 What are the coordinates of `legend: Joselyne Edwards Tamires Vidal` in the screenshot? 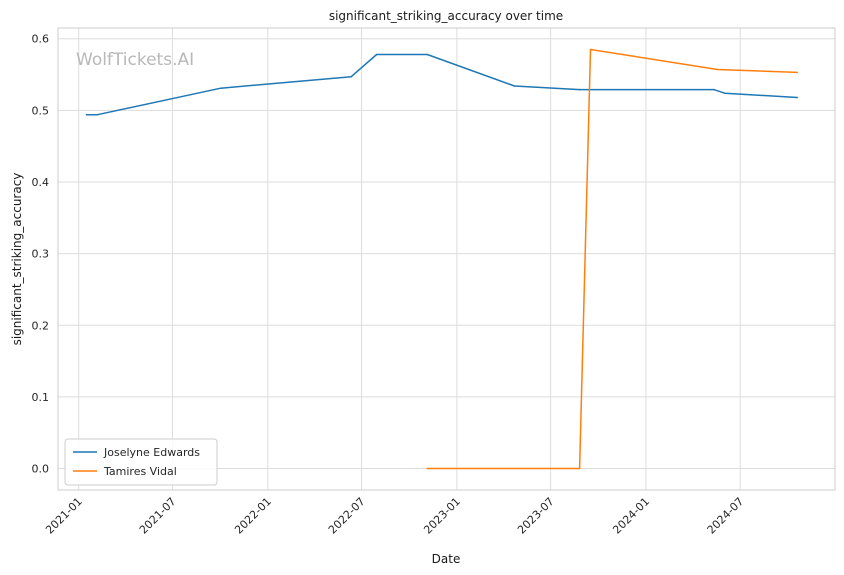 It's located at (141, 462).